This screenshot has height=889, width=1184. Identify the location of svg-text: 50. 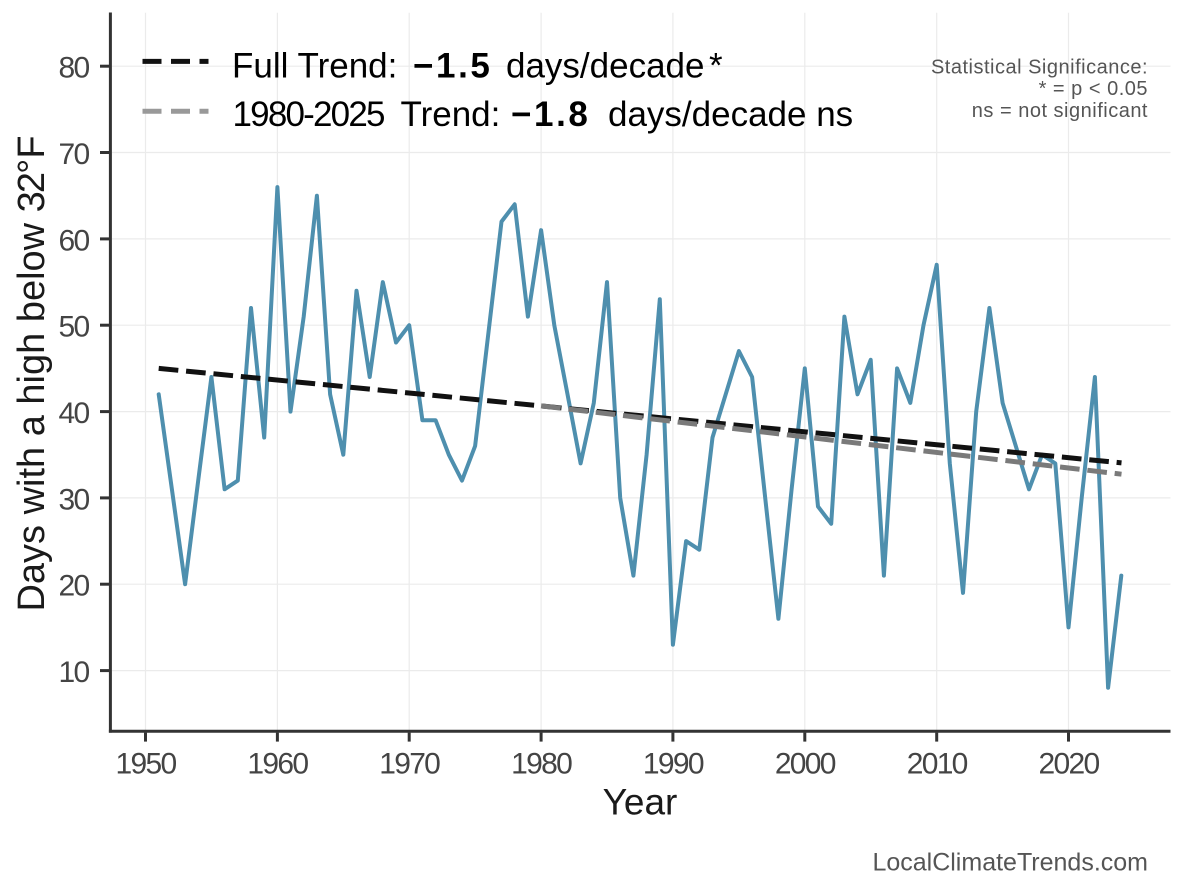
(74, 327).